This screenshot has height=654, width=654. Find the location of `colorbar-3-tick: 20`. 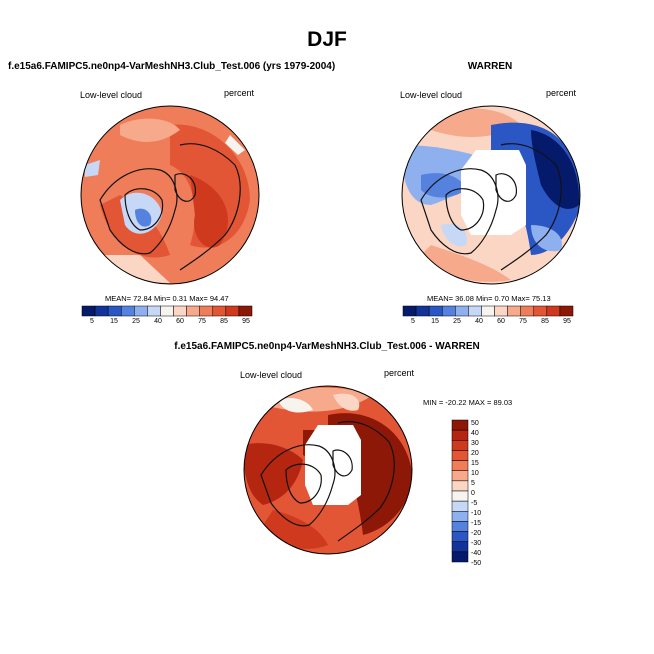

colorbar-3-tick: 20 is located at coordinates (475, 453).